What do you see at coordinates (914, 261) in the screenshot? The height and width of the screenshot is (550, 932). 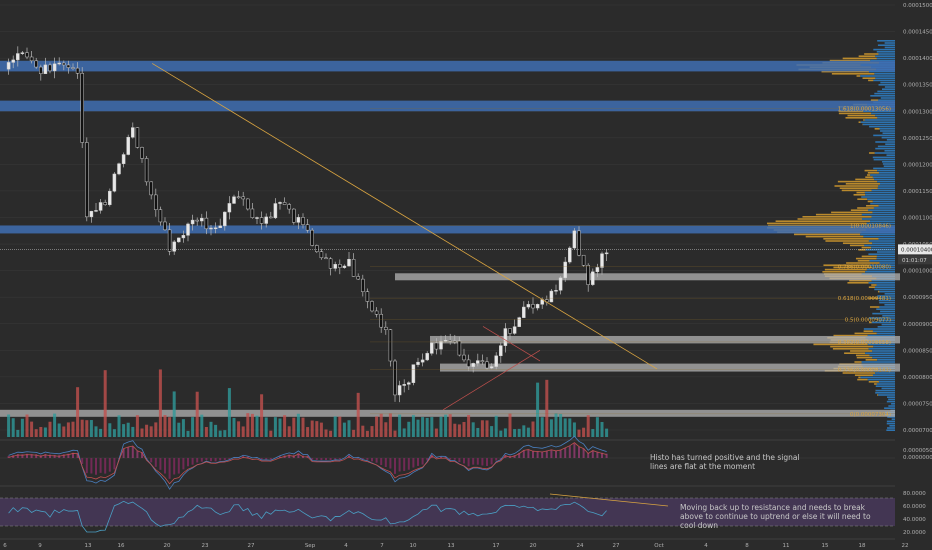 I see `countdown-label: 01:01:07` at bounding box center [914, 261].